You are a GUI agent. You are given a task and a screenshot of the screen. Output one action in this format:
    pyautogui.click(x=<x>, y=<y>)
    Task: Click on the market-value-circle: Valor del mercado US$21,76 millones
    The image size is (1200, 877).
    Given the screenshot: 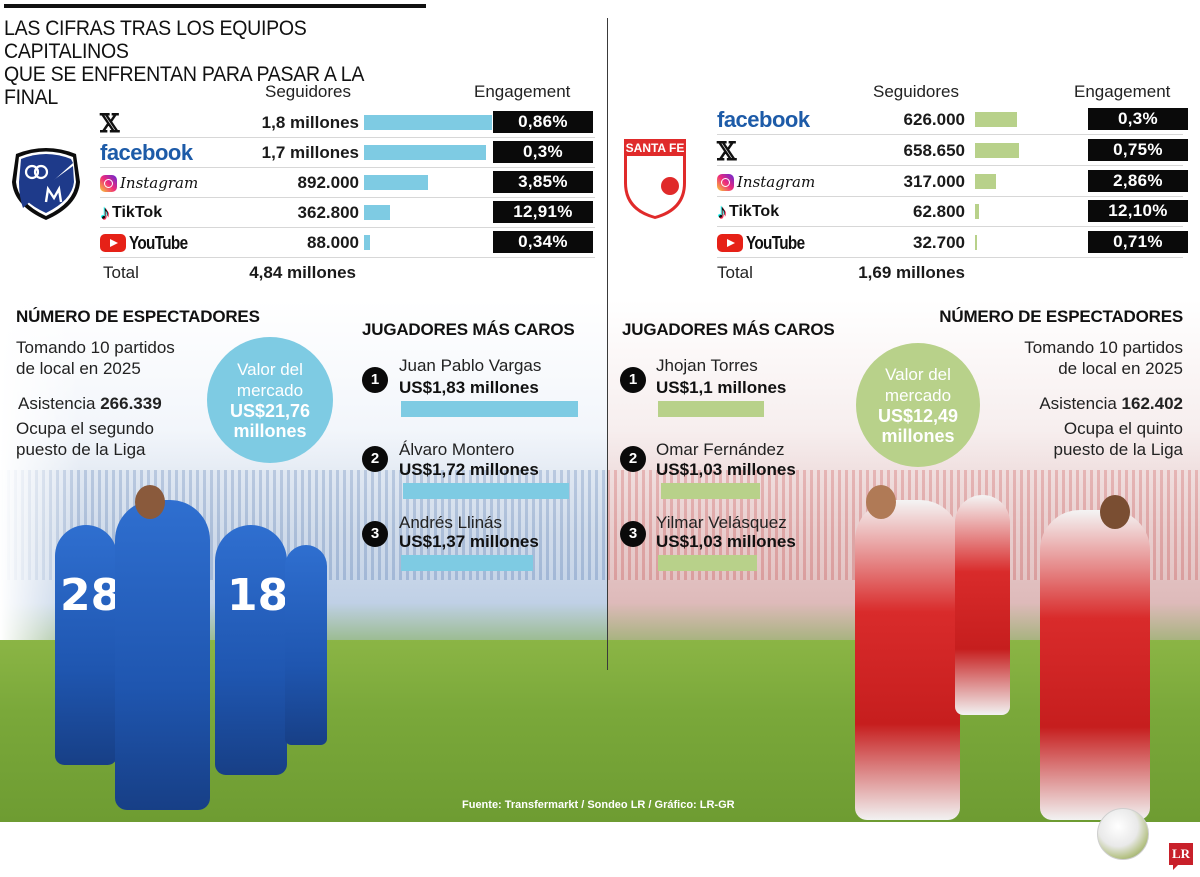 What is the action you would take?
    pyautogui.click(x=270, y=400)
    